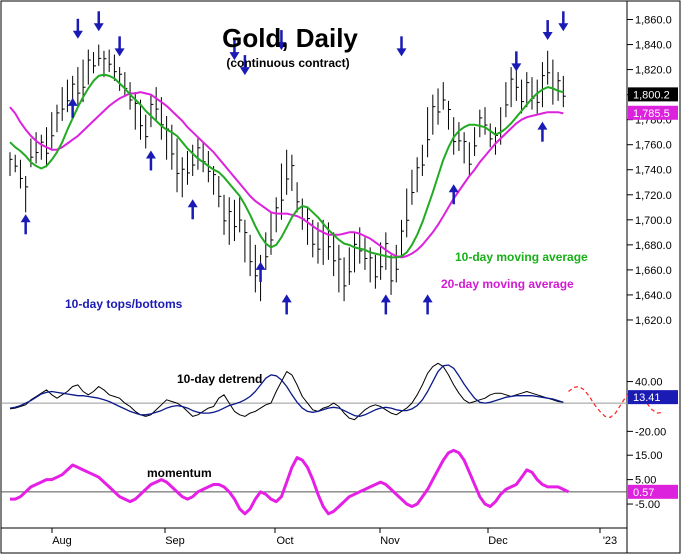 The height and width of the screenshot is (554, 681). What do you see at coordinates (653, 146) in the screenshot?
I see `price-y-tick-label: 1,760.0` at bounding box center [653, 146].